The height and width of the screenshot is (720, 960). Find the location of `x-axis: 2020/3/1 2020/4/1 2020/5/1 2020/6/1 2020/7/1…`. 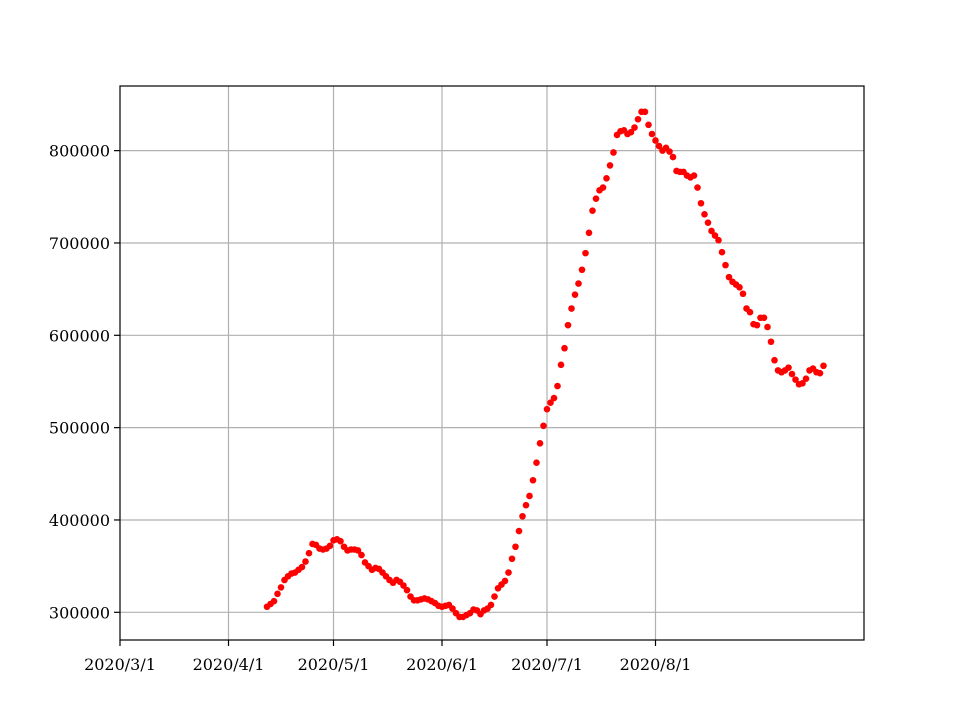

x-axis: 2020/3/1 2020/4/1 2020/5/1 2020/6/1 2020/7/1… is located at coordinates (387, 657).